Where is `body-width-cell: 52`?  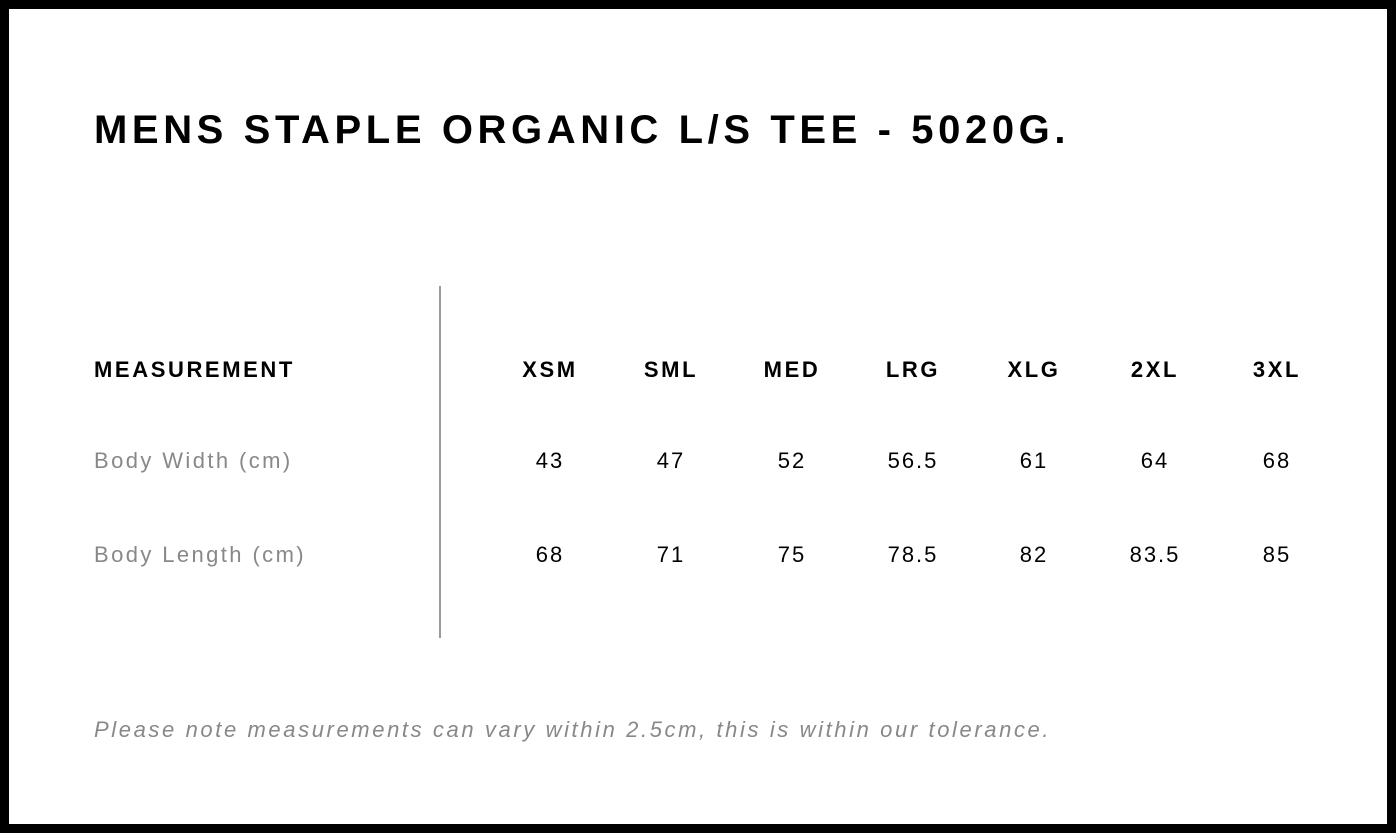
body-width-cell: 52 is located at coordinates (792, 460).